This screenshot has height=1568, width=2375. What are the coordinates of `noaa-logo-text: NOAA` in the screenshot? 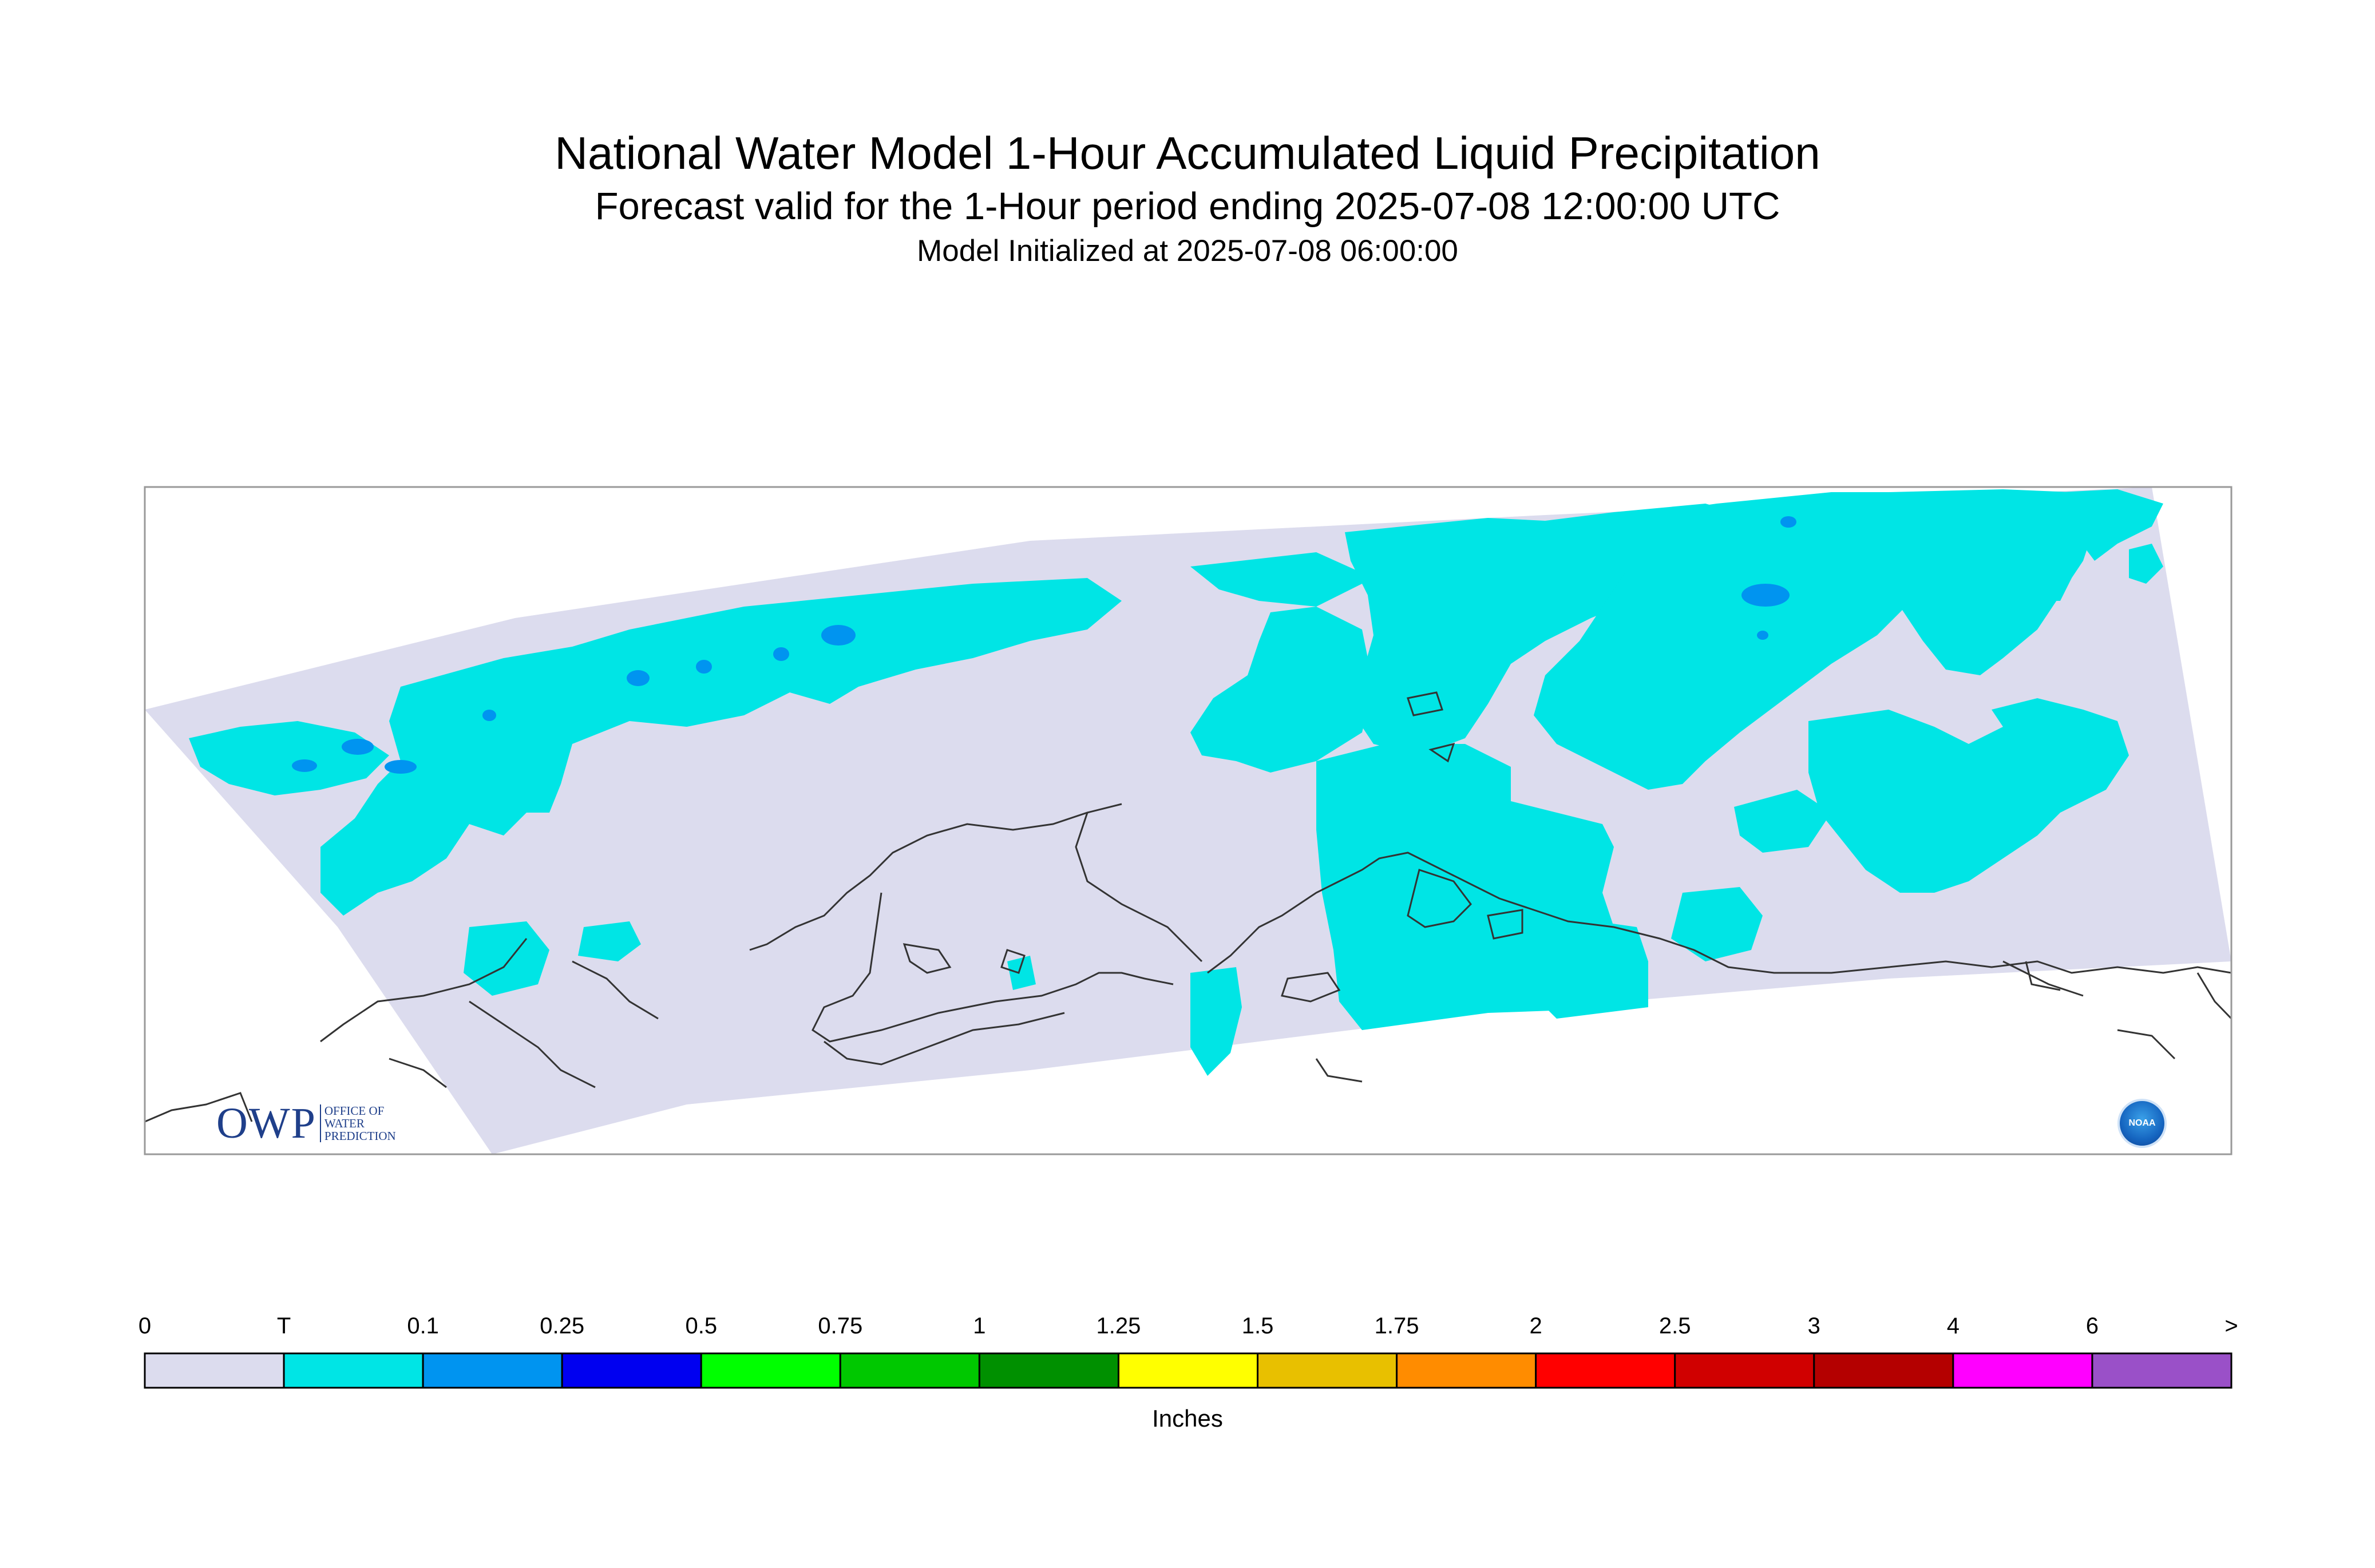 It's located at (2142, 1123).